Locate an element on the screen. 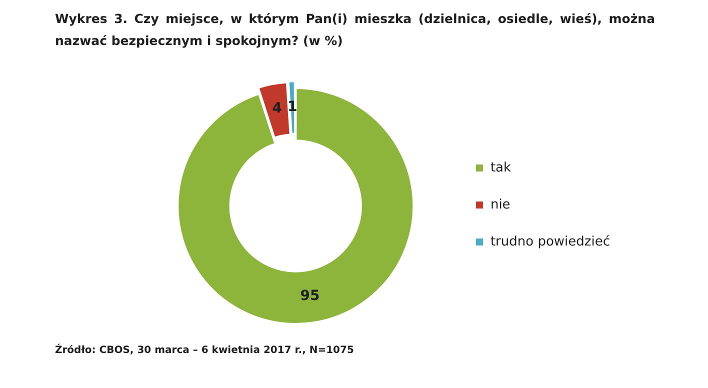  legend-label: nie is located at coordinates (500, 204).